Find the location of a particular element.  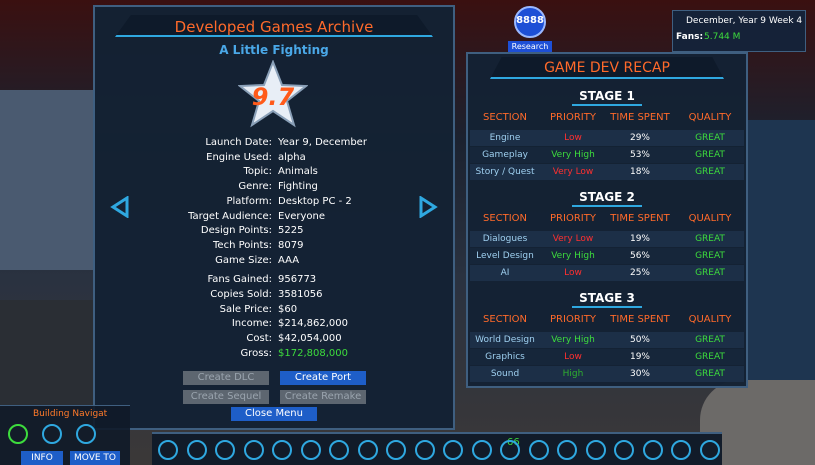

action-button: Create DLC is located at coordinates (226, 378).